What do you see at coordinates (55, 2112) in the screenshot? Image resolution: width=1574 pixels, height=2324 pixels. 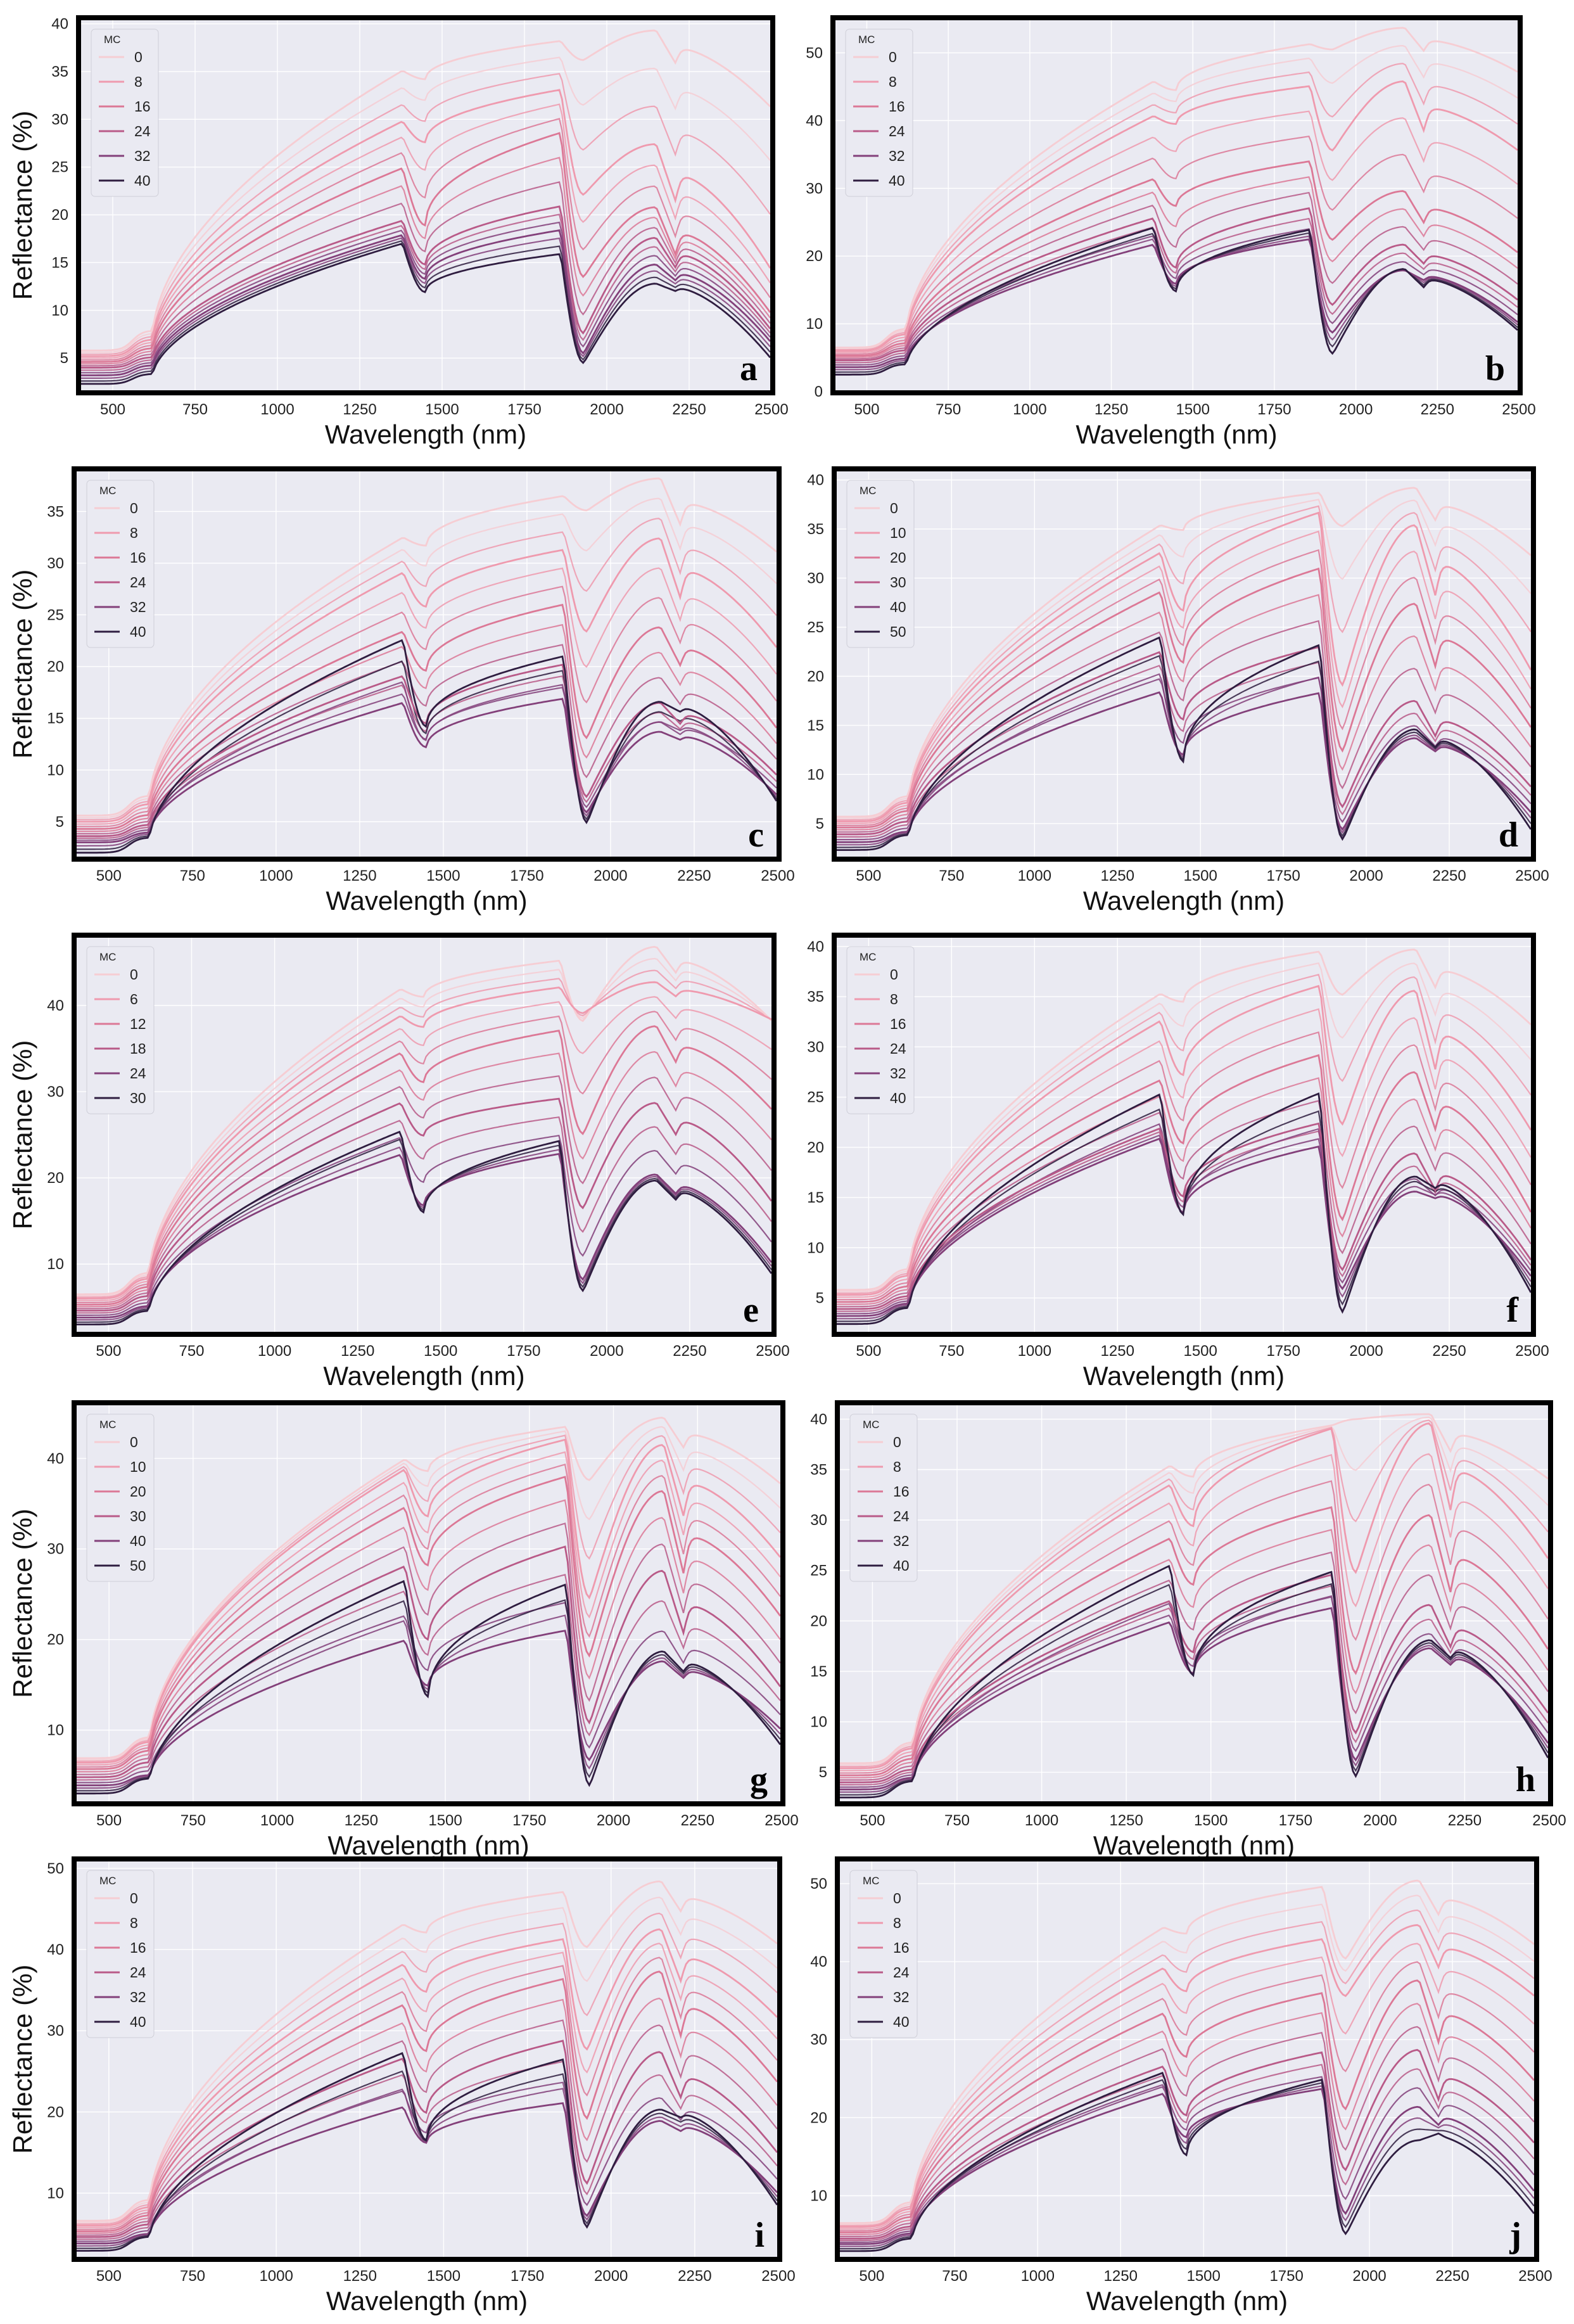 I see `y-tick-label: 20` at bounding box center [55, 2112].